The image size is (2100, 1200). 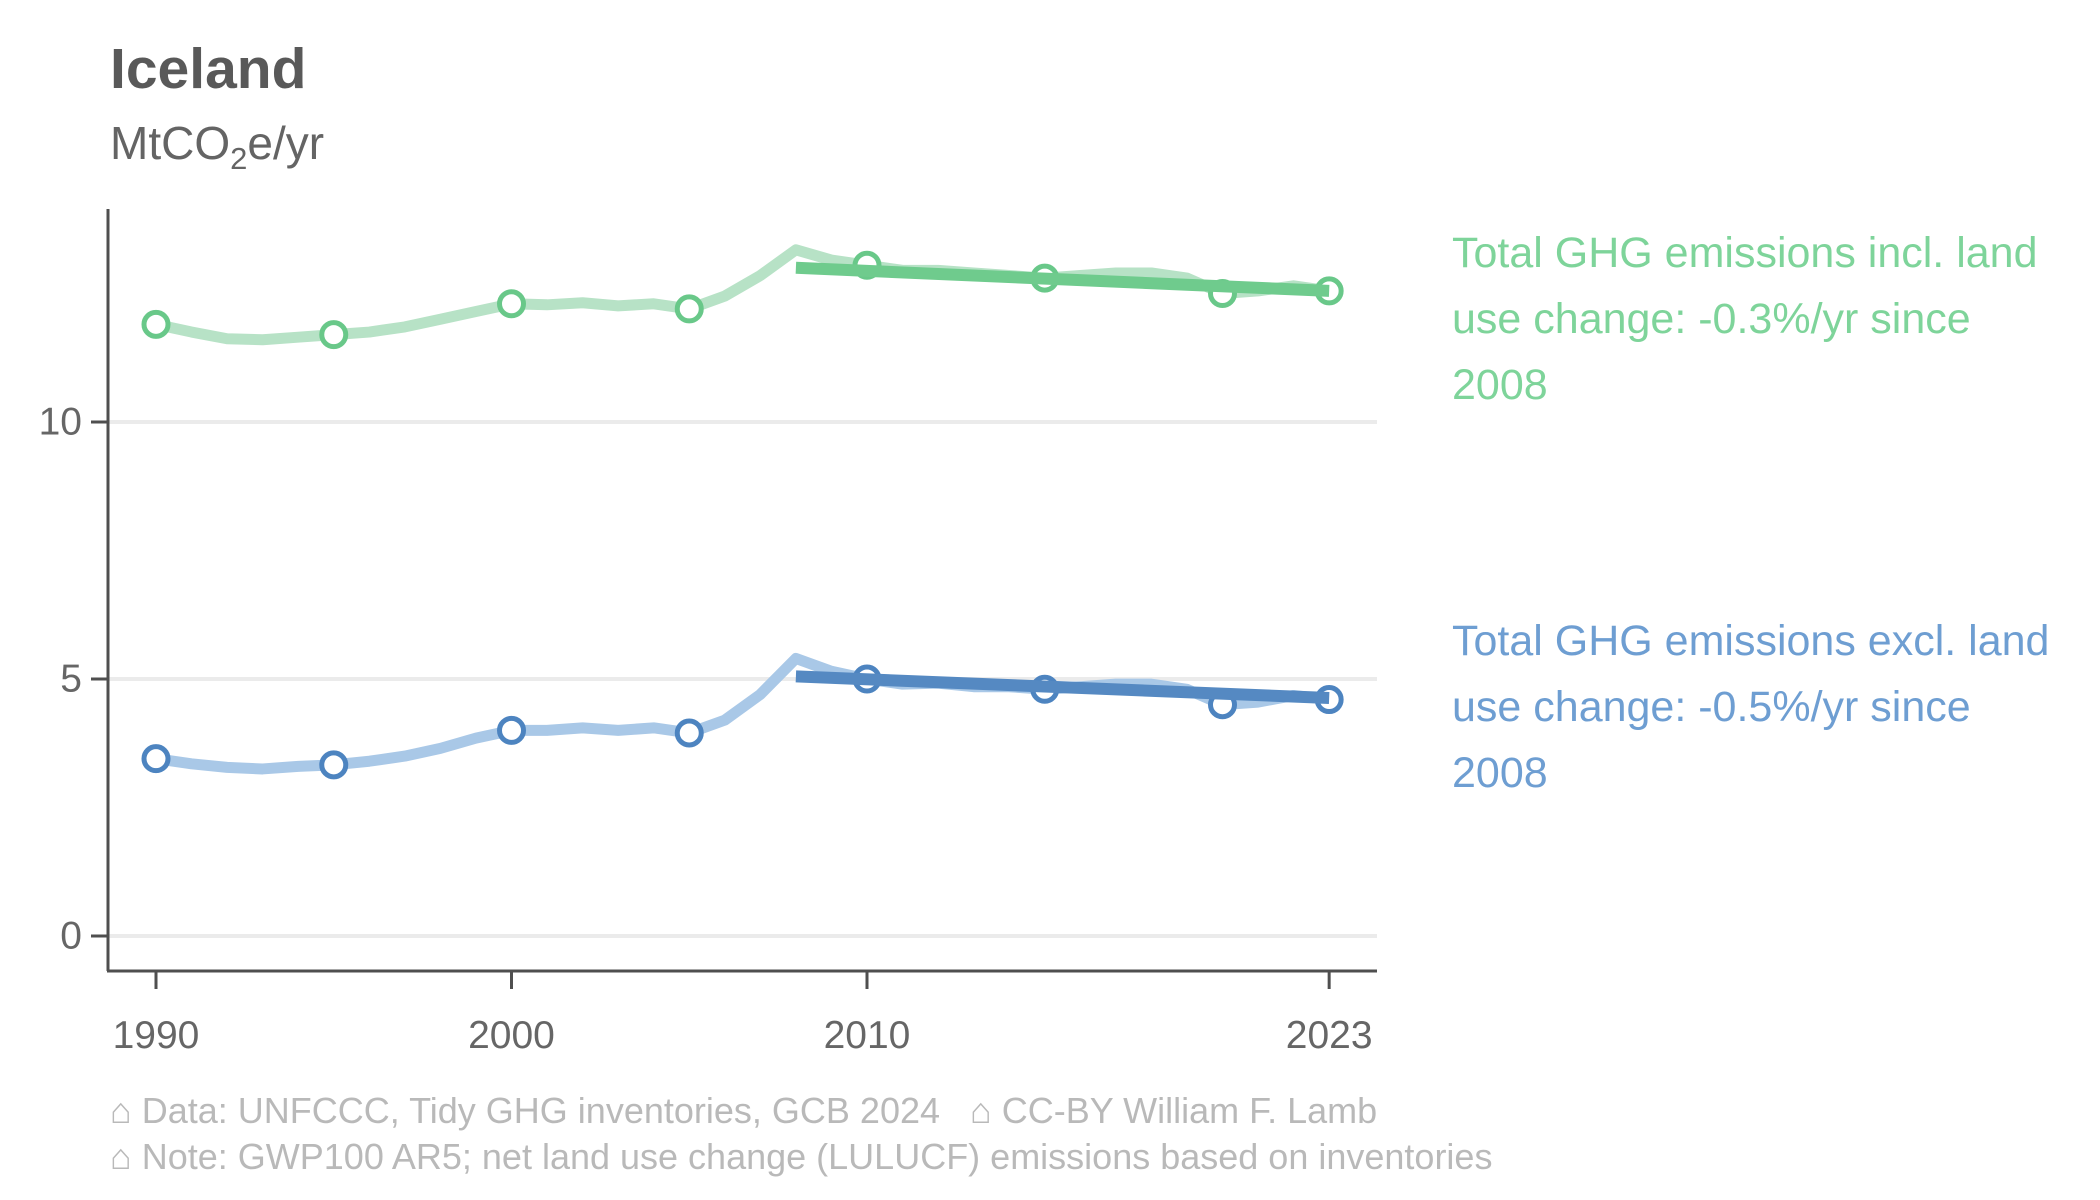 What do you see at coordinates (71, 679) in the screenshot?
I see `y-tick-label: 5` at bounding box center [71, 679].